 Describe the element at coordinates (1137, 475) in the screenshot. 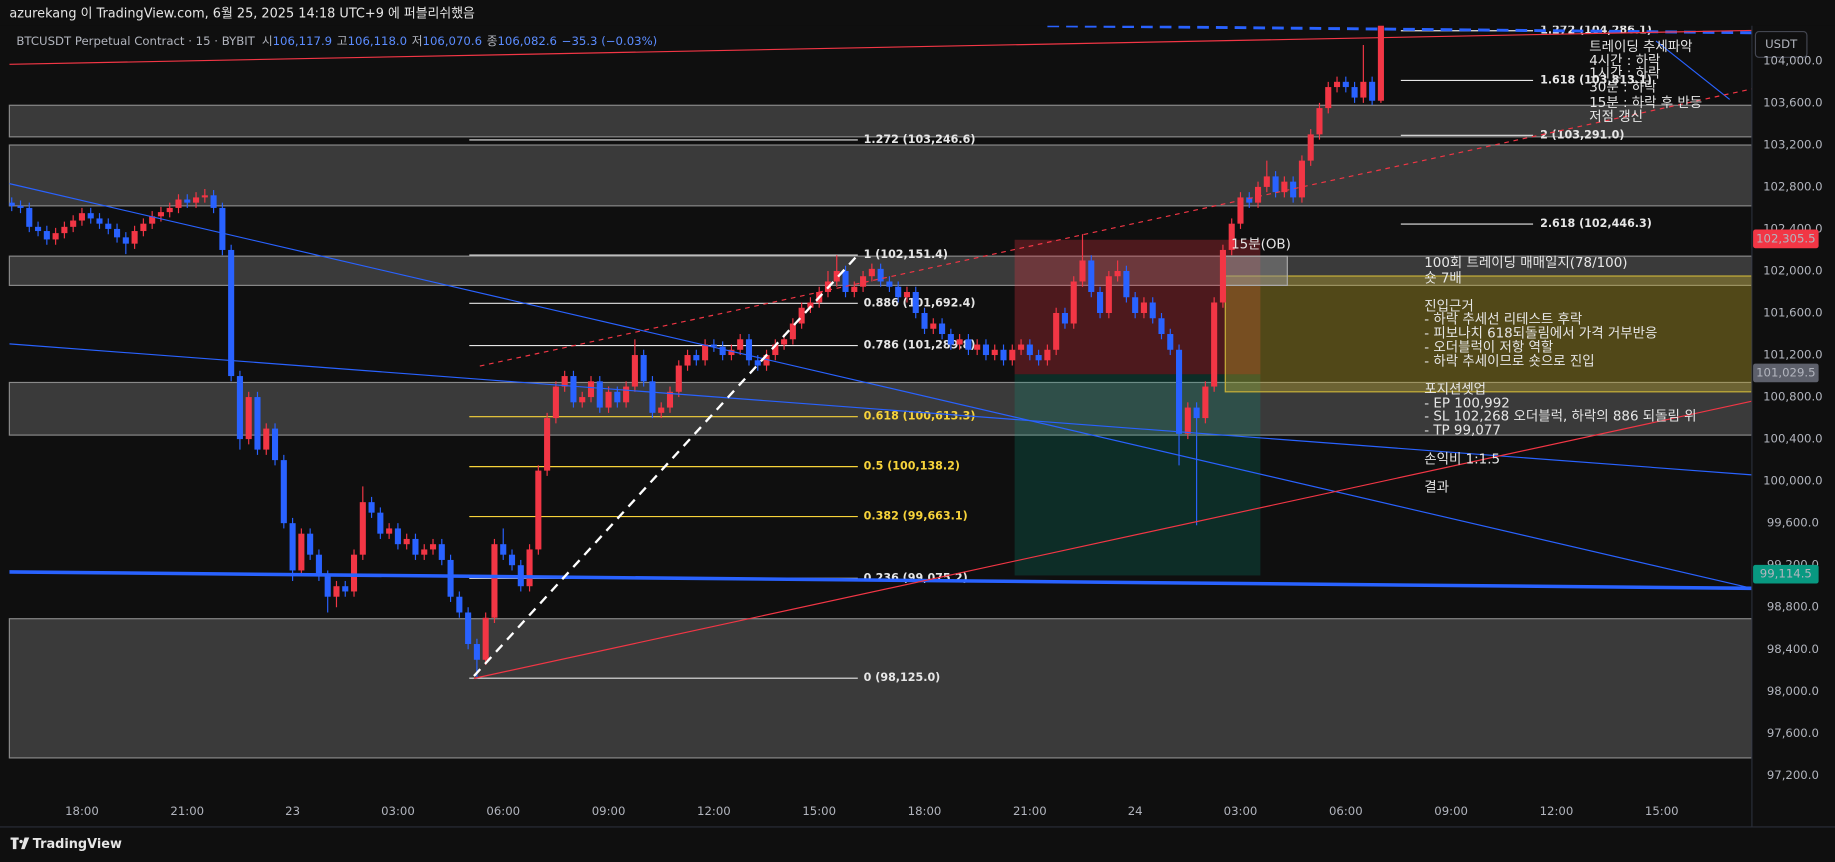

I see `target-zone` at that location.